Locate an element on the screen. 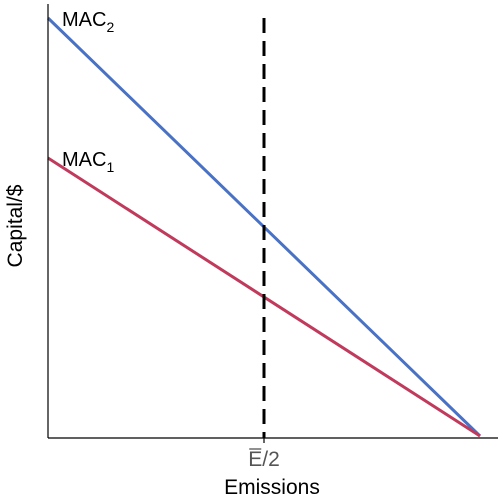 The image size is (504, 504). x-ticks: E/2 is located at coordinates (264, 454).